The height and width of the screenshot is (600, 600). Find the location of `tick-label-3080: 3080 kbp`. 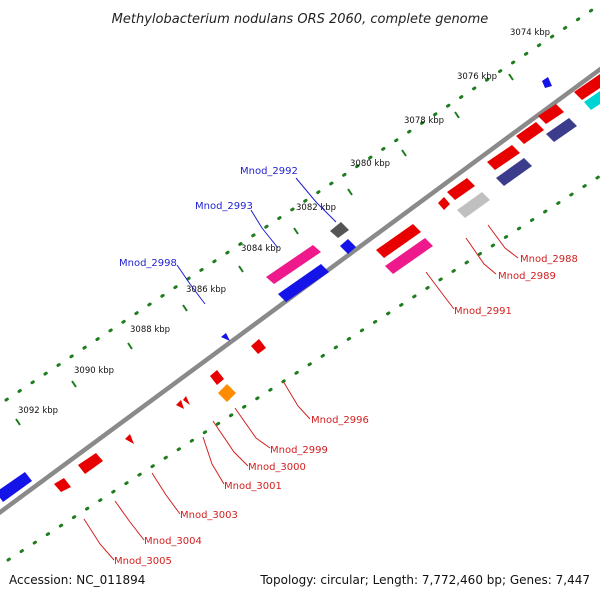

tick-label-3080: 3080 kbp is located at coordinates (370, 164).